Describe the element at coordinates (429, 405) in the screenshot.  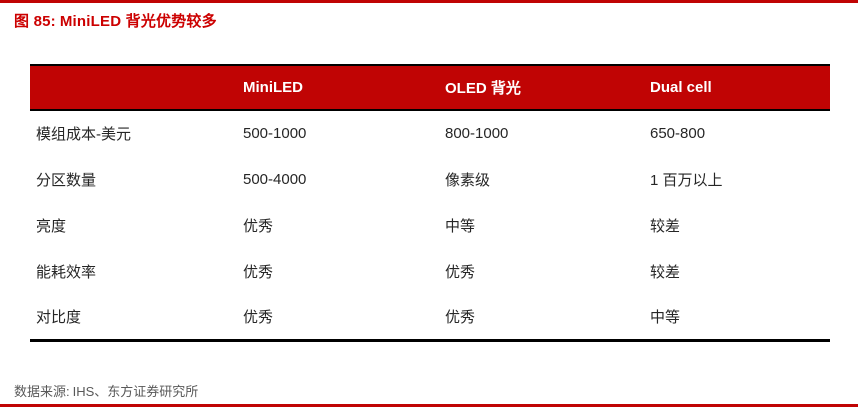
I see `bottom-divider` at that location.